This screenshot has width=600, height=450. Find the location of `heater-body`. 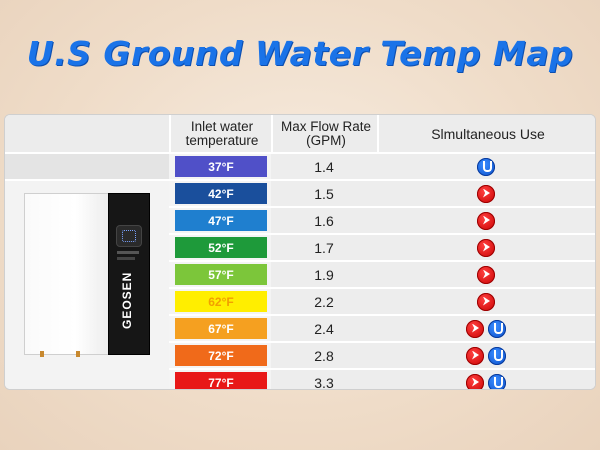

heater-body is located at coordinates (67, 274).